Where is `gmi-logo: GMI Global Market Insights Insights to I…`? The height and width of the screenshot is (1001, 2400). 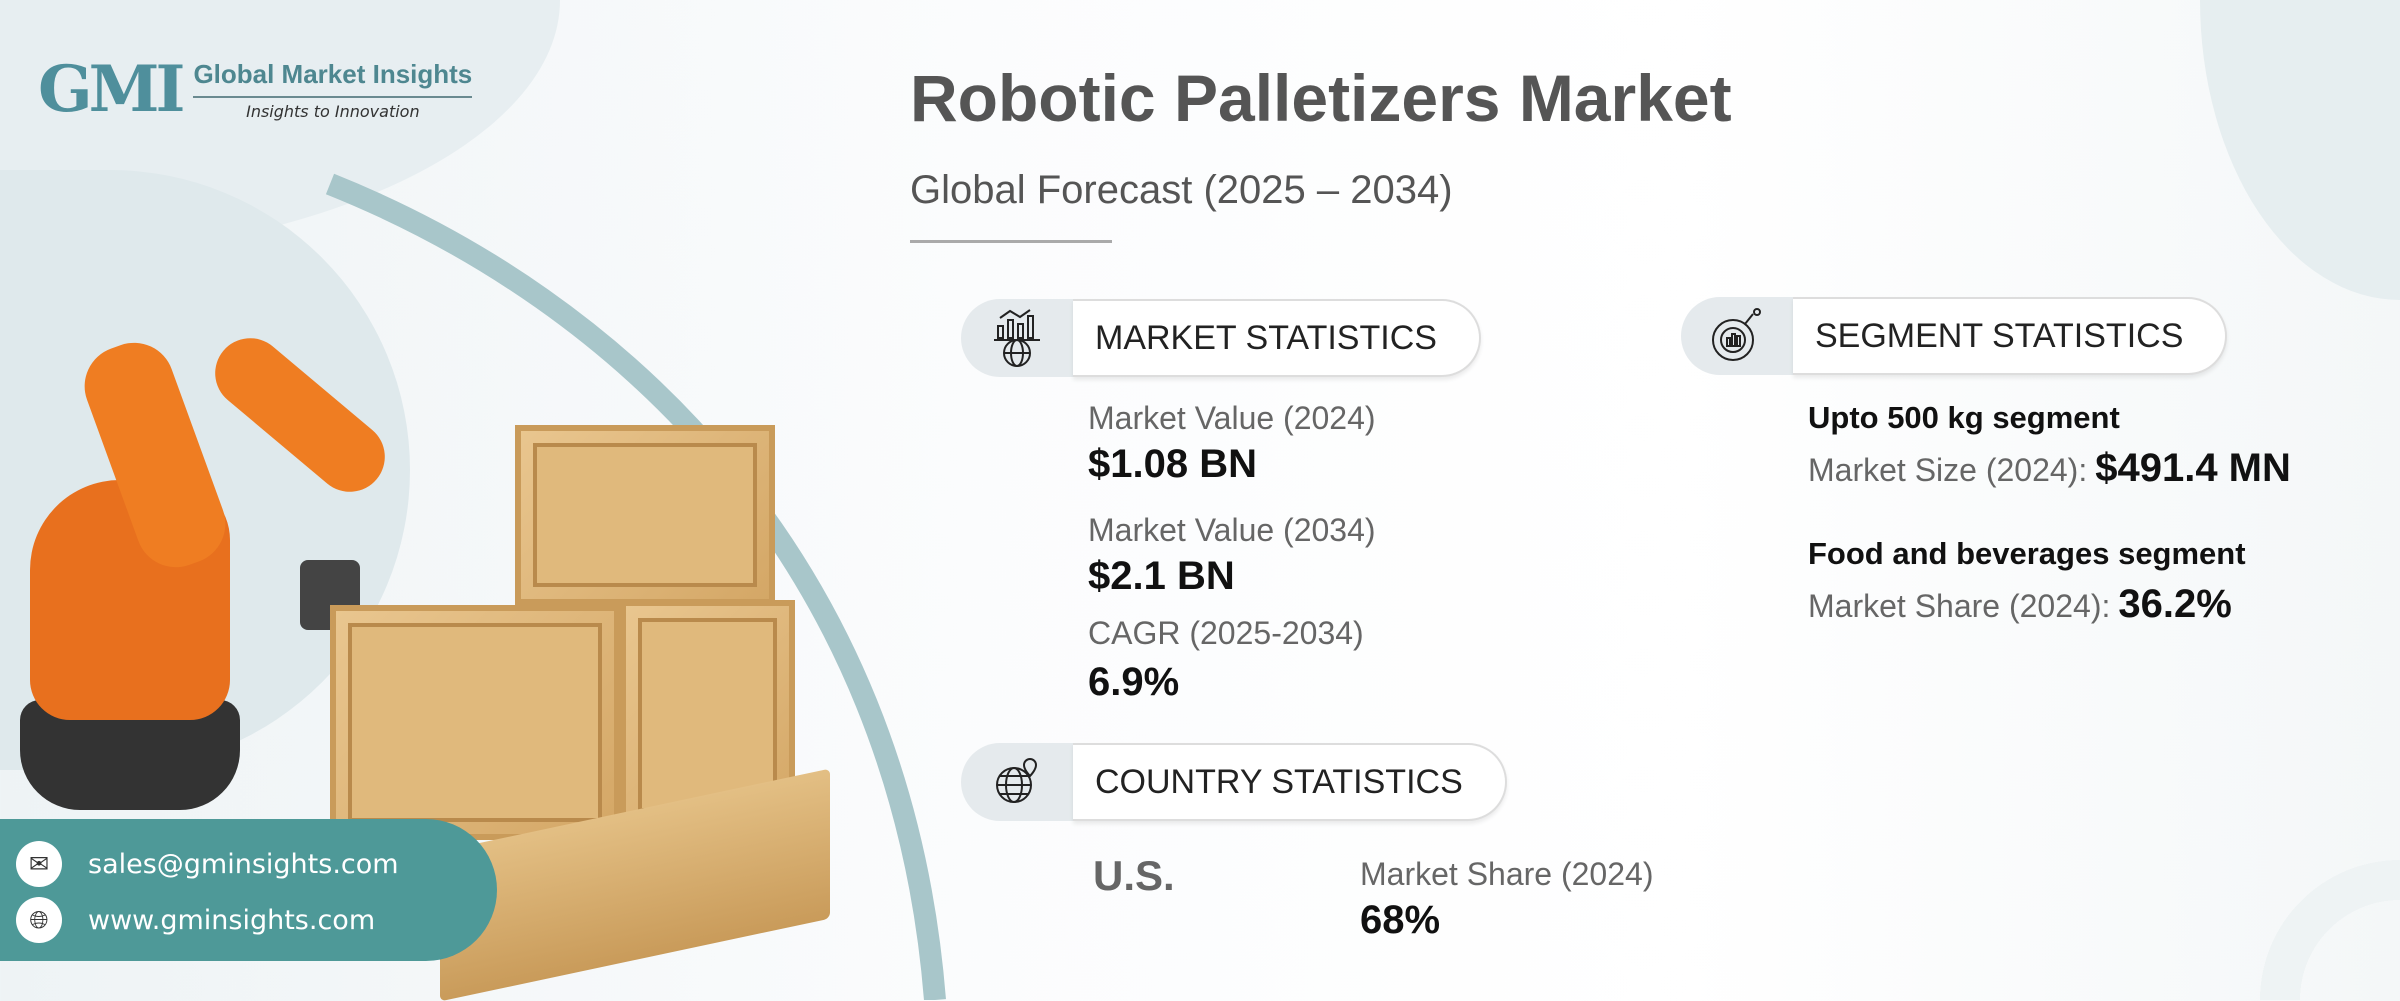
gmi-logo: GMI Global Market Insights Insights to I… is located at coordinates (255, 89).